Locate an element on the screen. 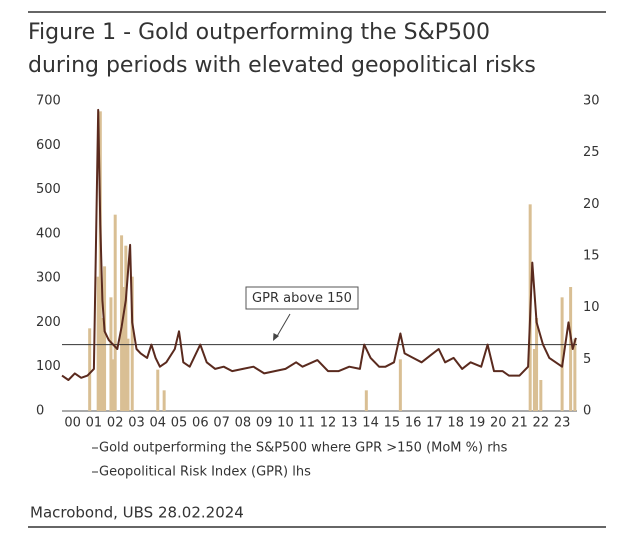  x-tick-label: 20 is located at coordinates (498, 423).